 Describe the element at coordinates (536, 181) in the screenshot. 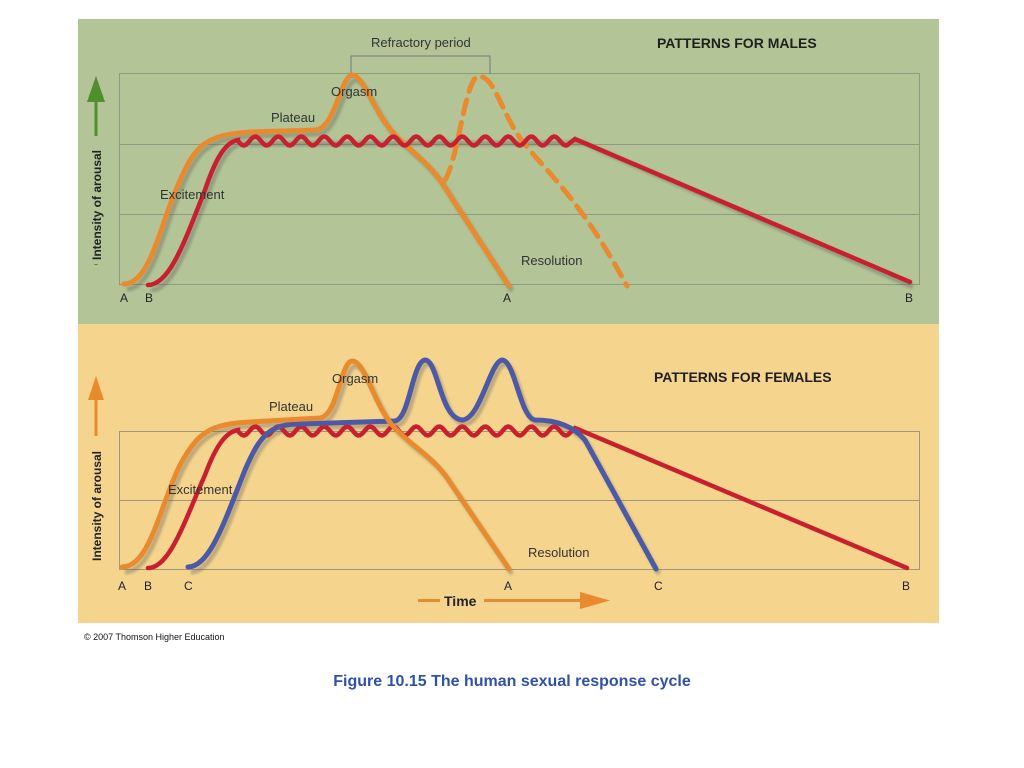

I see `male-pattern-a-dashed-curve` at that location.